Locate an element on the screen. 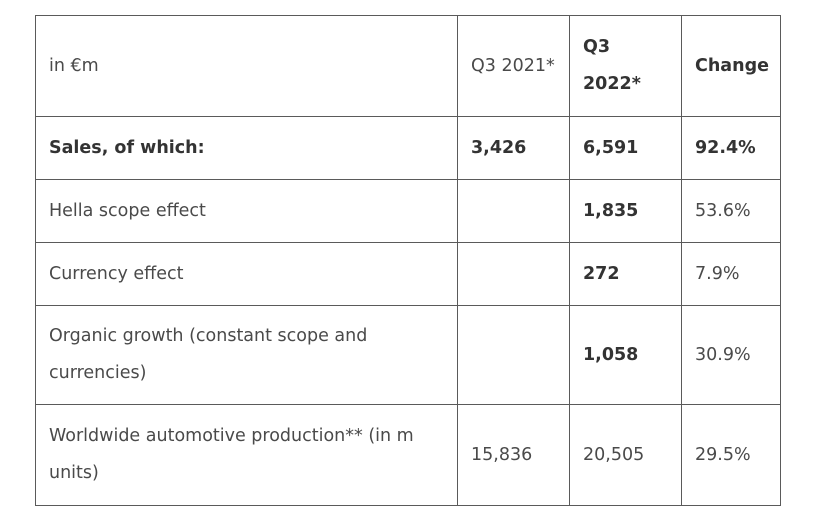 This screenshot has height=525, width=814. row-change-value: 29.5% is located at coordinates (731, 455).